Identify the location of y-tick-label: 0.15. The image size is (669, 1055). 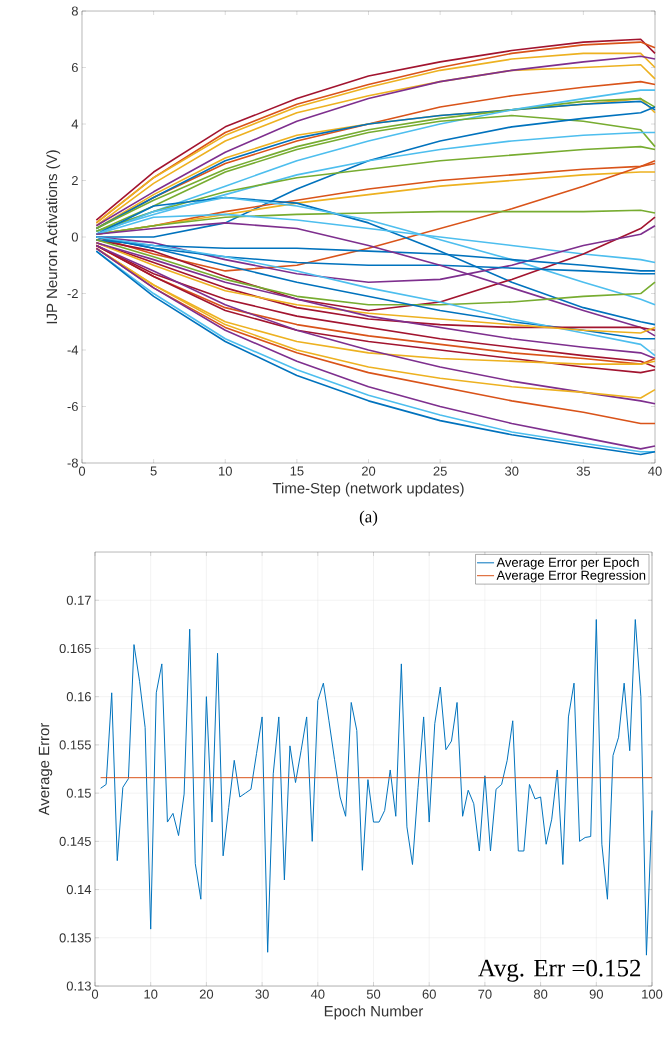
(78, 793).